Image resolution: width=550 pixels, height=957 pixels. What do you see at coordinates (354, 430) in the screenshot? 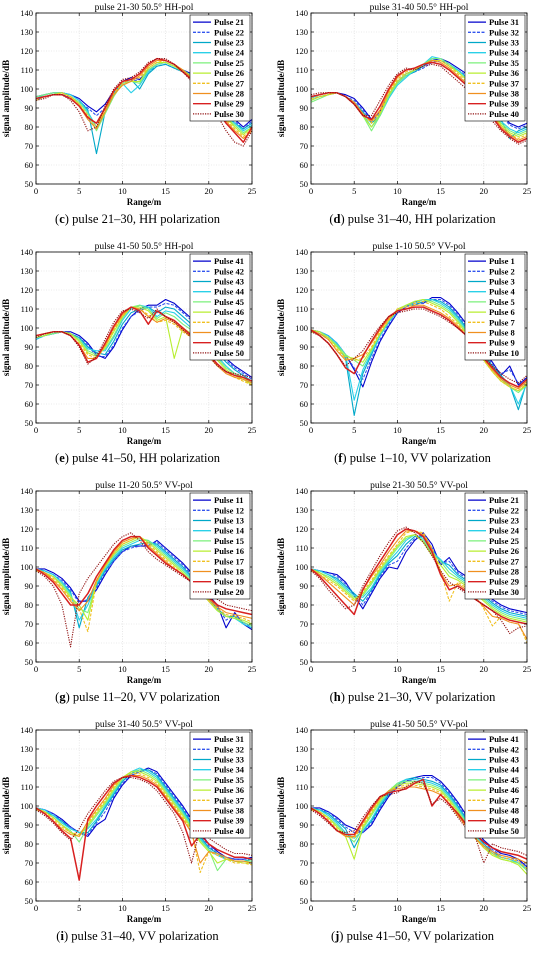
I see `tick-label-x: 5` at bounding box center [354, 430].